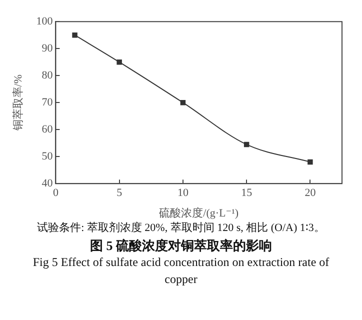  I want to click on y-tick-label: 60, so click(48, 129).